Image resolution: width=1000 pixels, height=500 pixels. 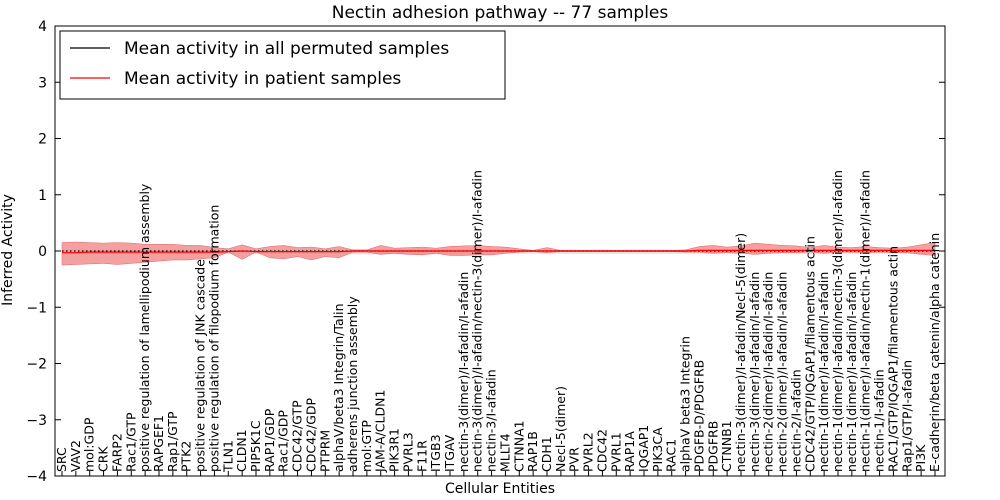 I want to click on category-label: PDGFRB, so click(x=712, y=446).